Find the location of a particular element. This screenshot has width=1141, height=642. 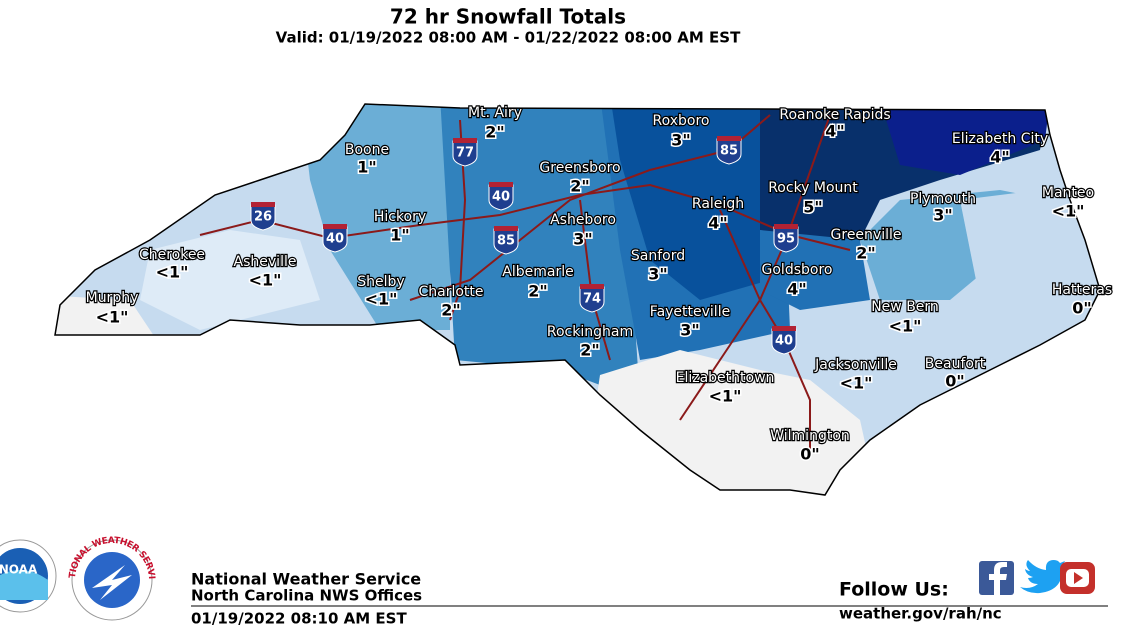

city-name: Fayetteville is located at coordinates (690, 312).